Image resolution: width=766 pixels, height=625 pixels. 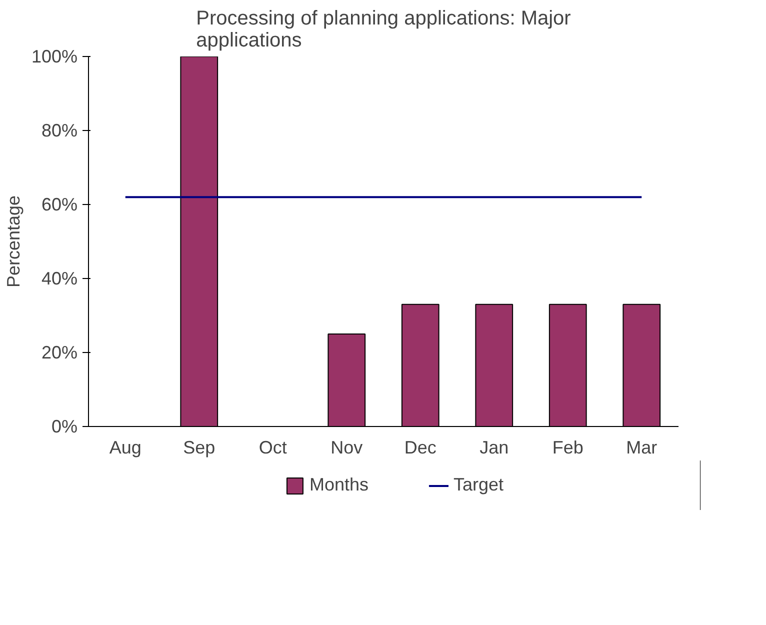 What do you see at coordinates (642, 448) in the screenshot?
I see `x-tick-label: Mar` at bounding box center [642, 448].